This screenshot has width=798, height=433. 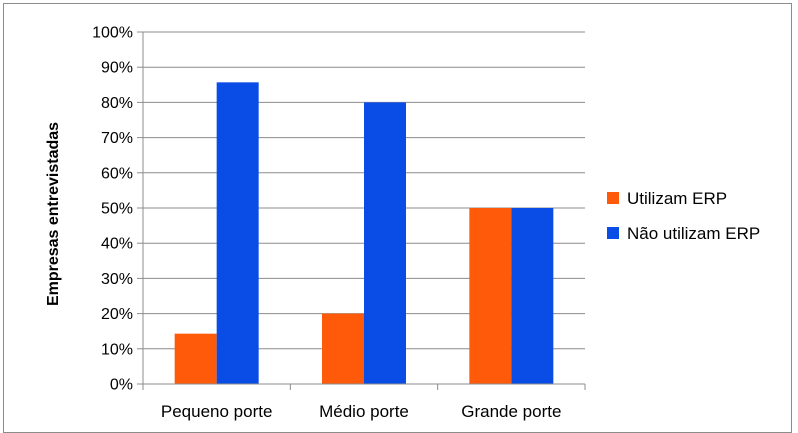 What do you see at coordinates (117, 244) in the screenshot?
I see `y-tick-label: 40%` at bounding box center [117, 244].